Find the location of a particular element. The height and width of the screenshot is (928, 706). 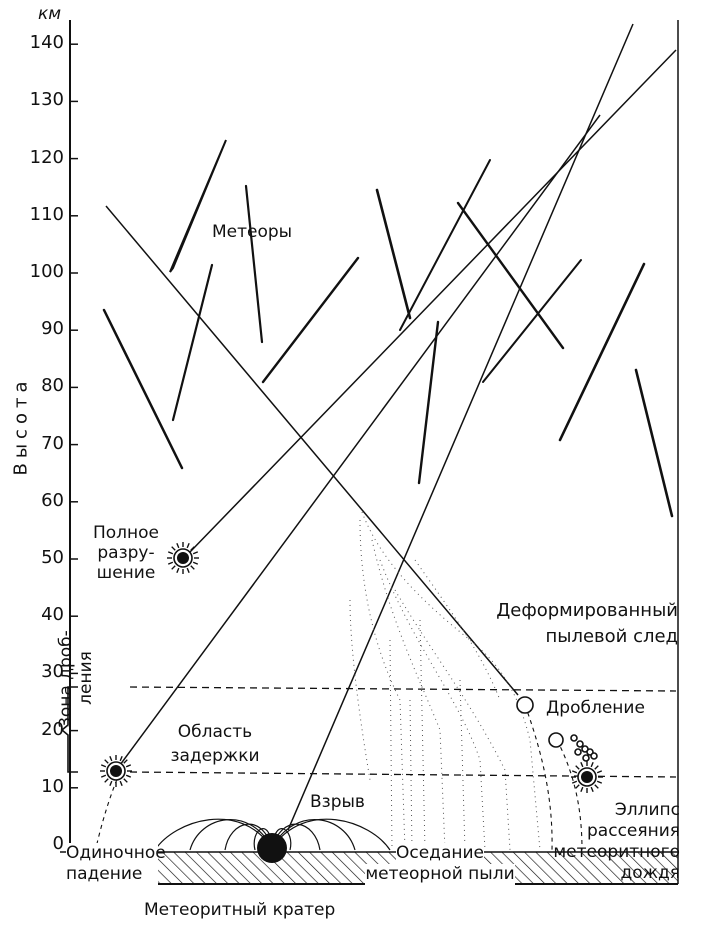

label-scatter-ellipse: Эллипс рассеяния метеоритного дождя is located at coordinates (616, 841).